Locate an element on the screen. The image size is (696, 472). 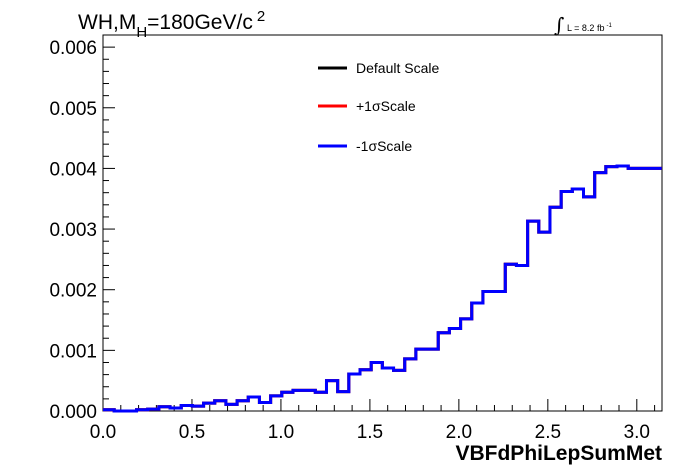
chart-title: WH,MH=180GeV/c 2 is located at coordinates (171, 24).